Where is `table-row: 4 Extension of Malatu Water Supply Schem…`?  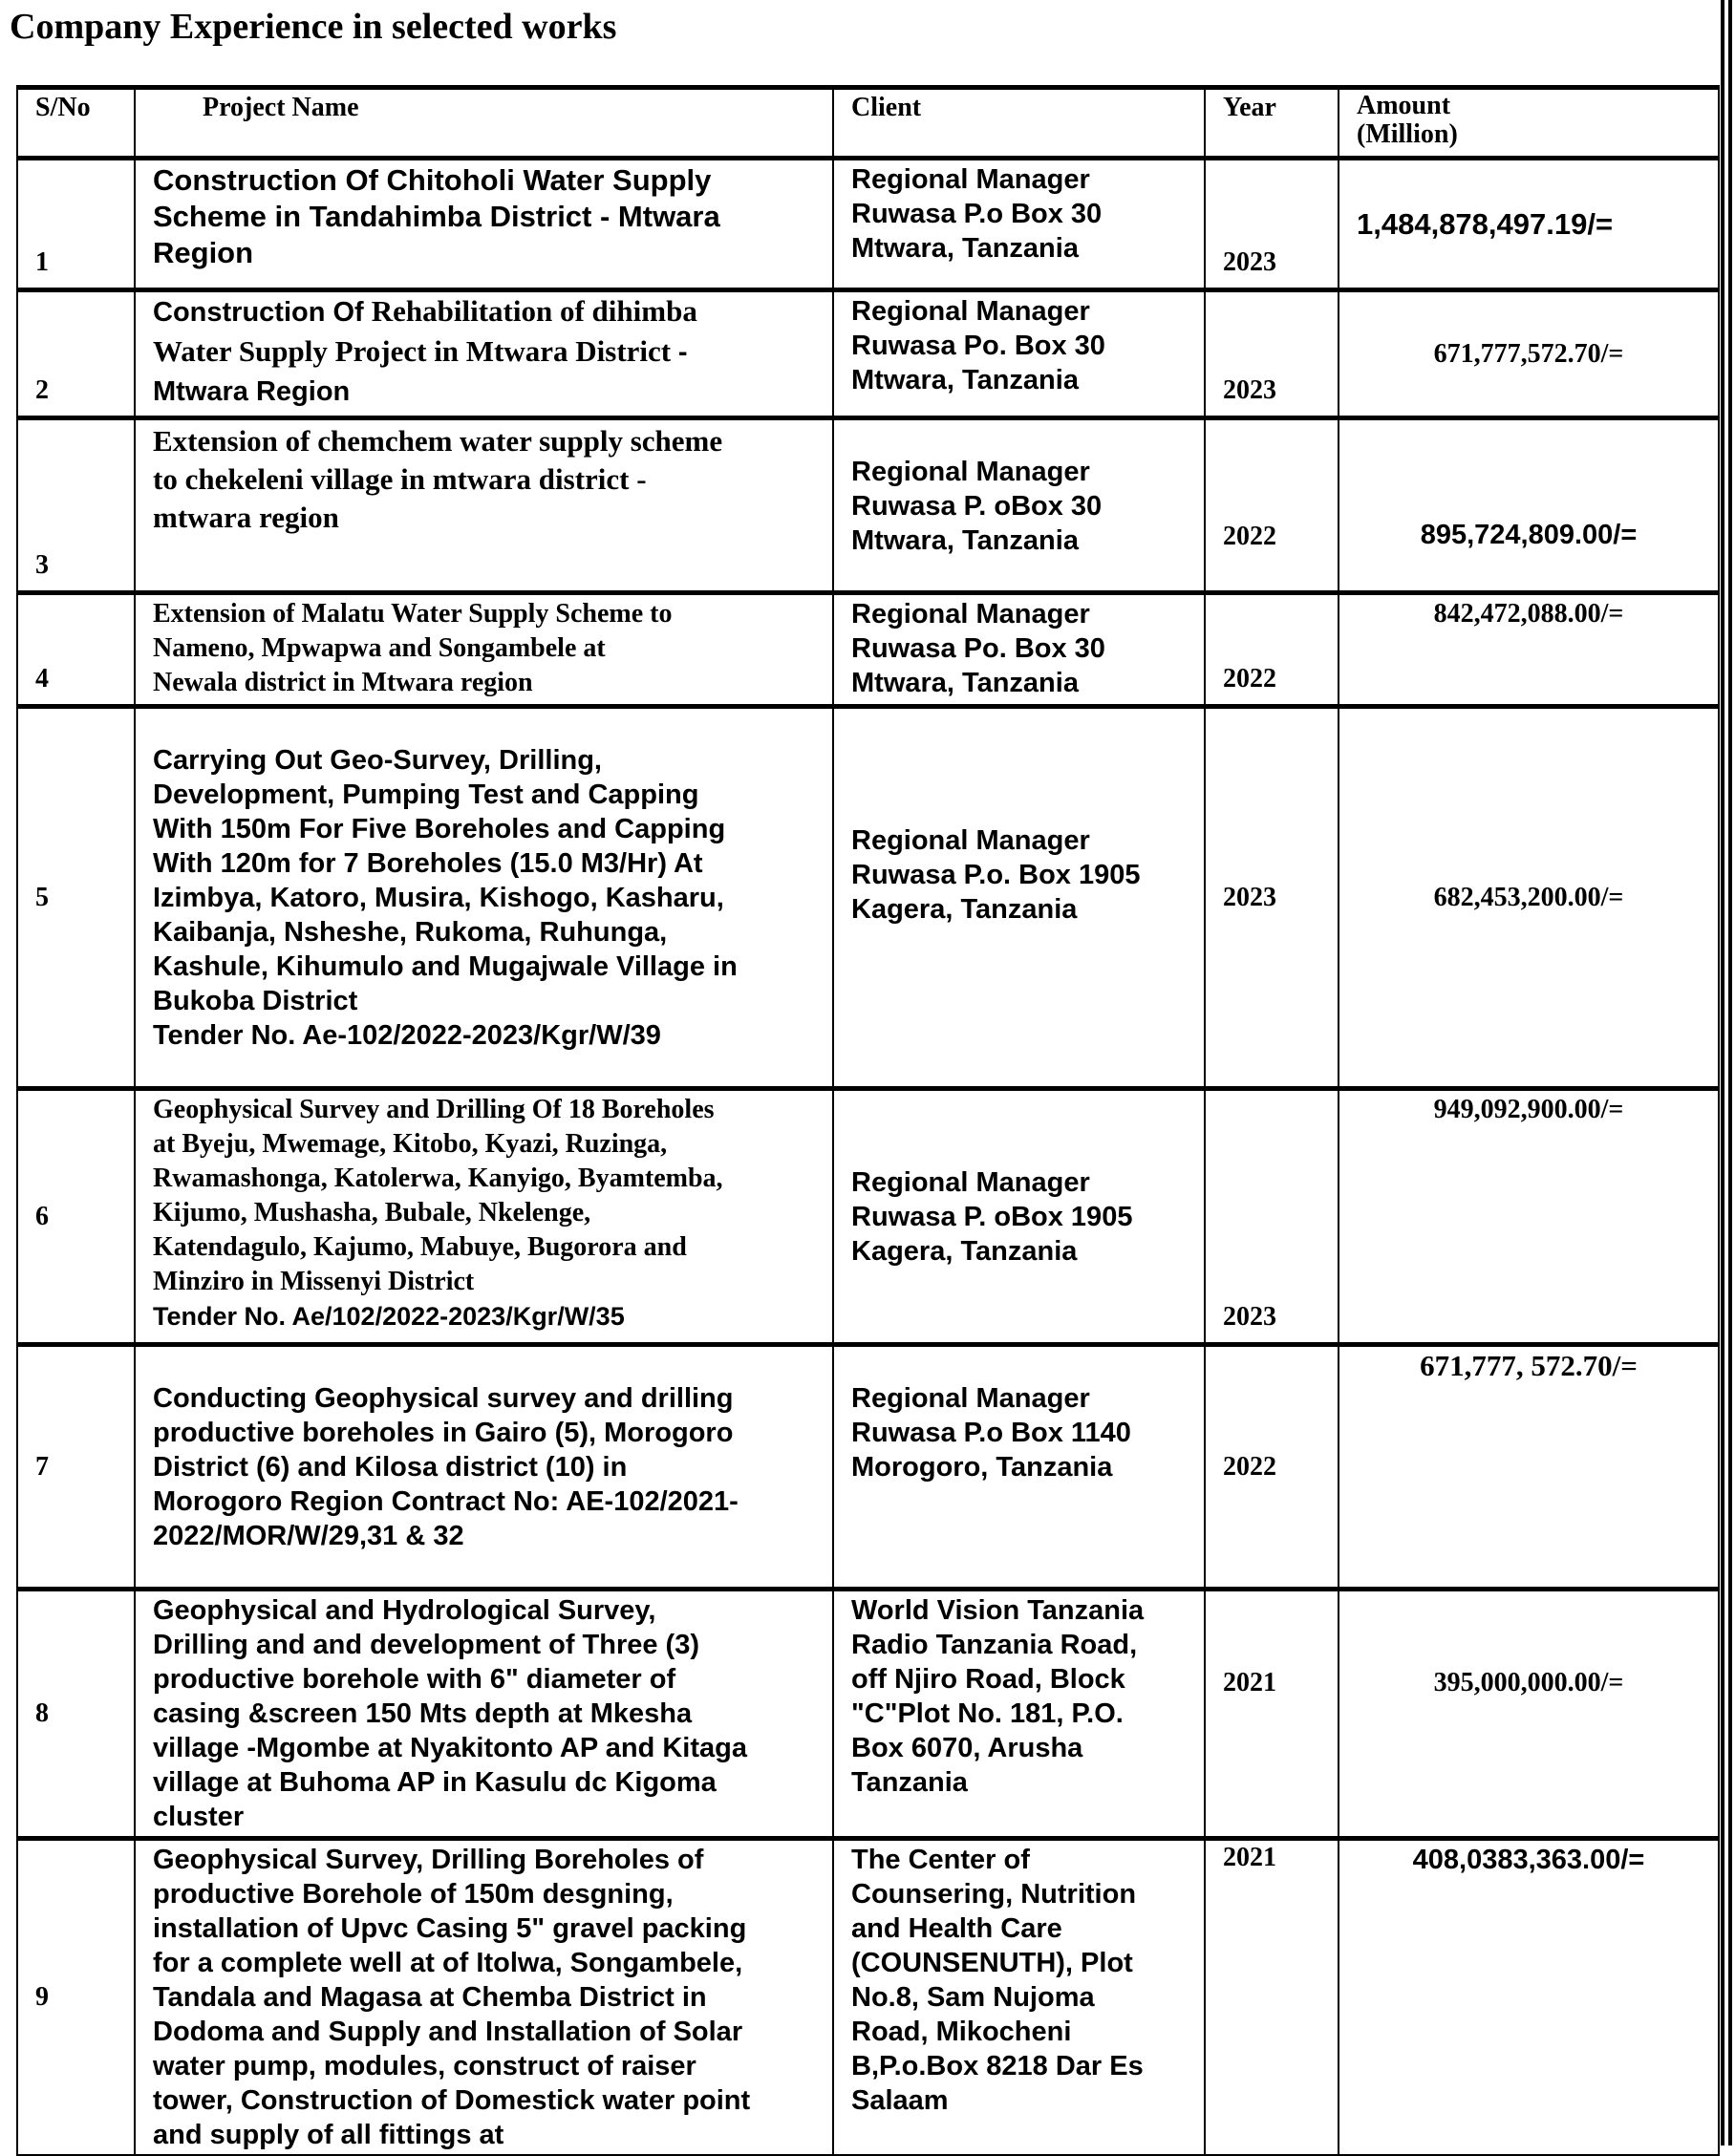
table-row: 4 Extension of Malatu Water Supply Schem… is located at coordinates (868, 649).